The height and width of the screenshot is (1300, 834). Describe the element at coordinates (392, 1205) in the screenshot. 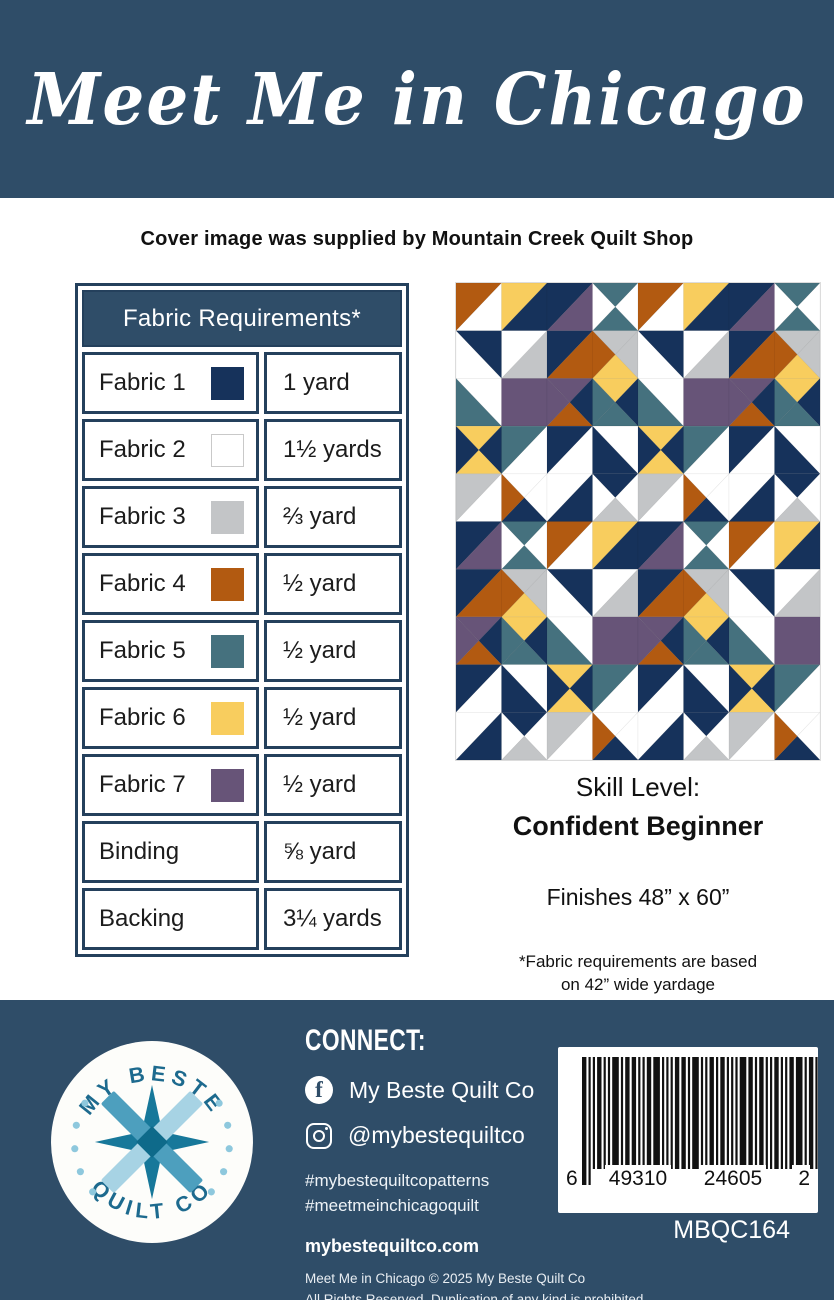

I see `hashtag-quilt: #meetmeinchicagoquilt` at that location.